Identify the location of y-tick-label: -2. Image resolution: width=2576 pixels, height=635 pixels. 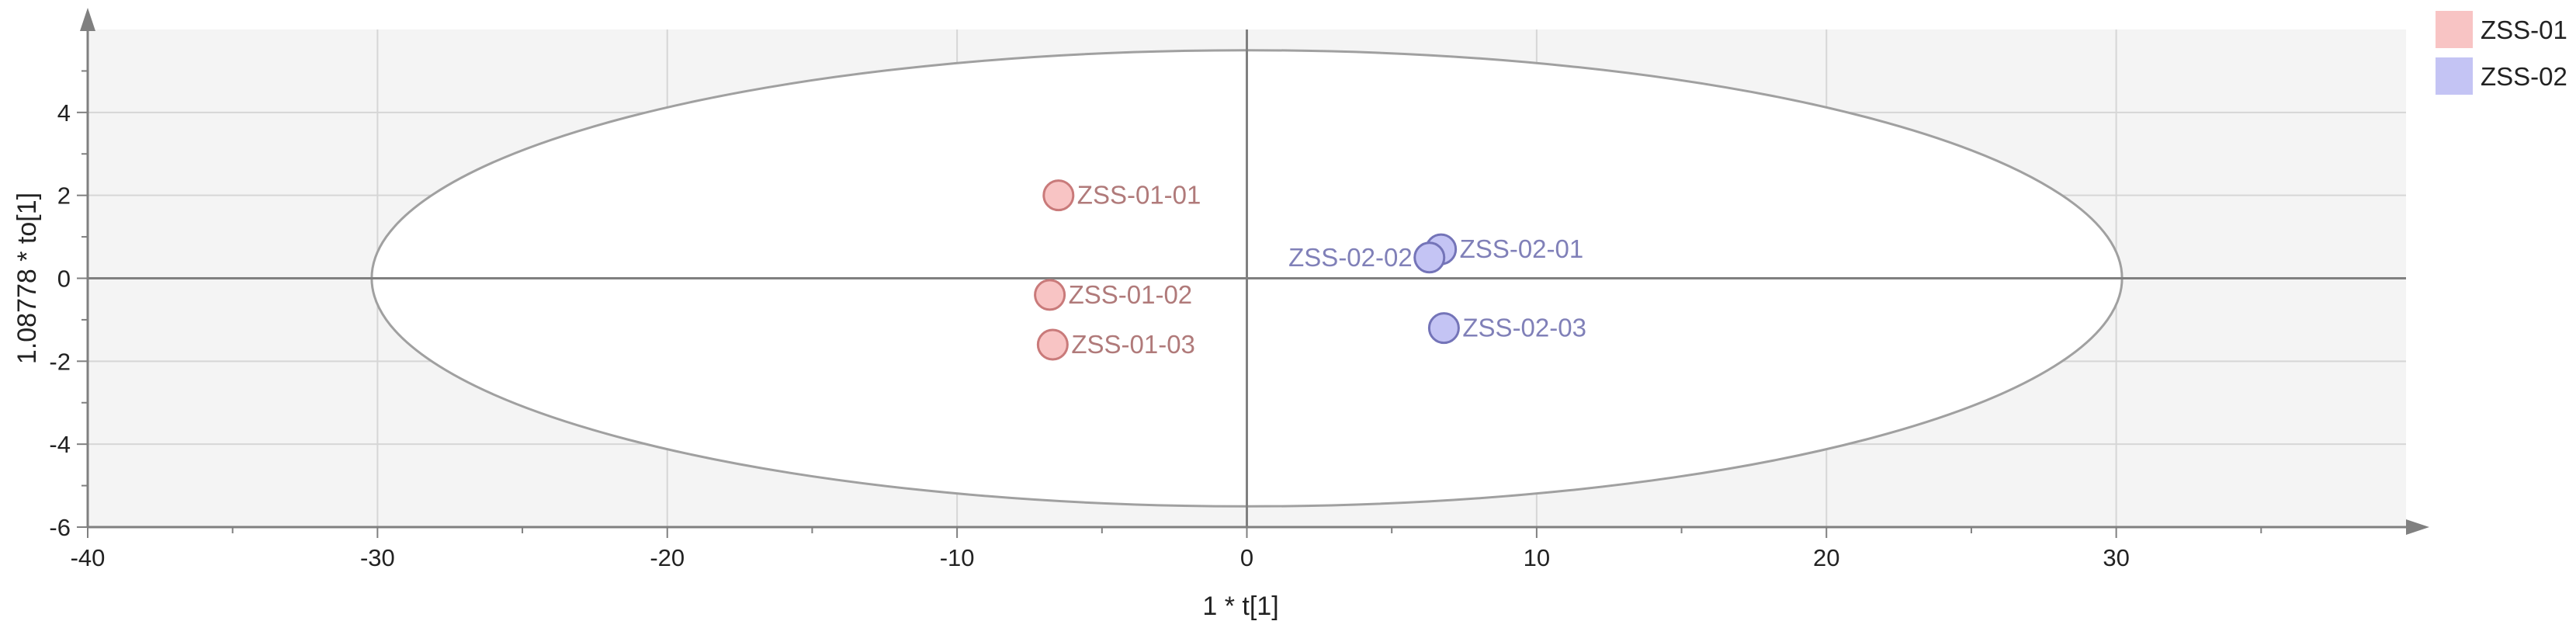
(60, 362).